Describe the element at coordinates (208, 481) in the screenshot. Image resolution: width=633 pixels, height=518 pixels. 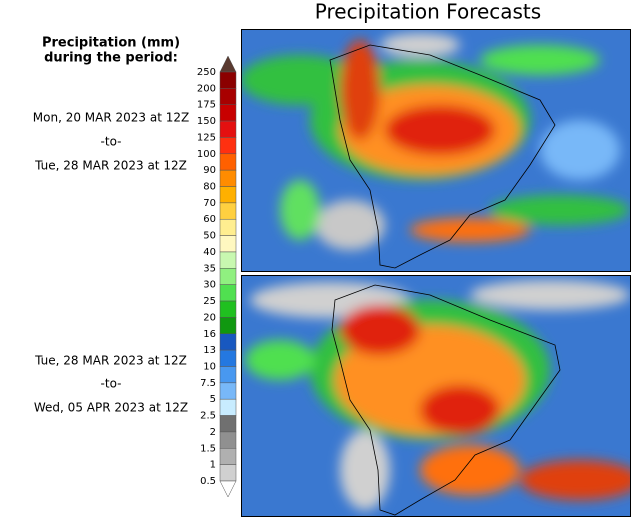
I see `colorbar-label: 0.5` at that location.